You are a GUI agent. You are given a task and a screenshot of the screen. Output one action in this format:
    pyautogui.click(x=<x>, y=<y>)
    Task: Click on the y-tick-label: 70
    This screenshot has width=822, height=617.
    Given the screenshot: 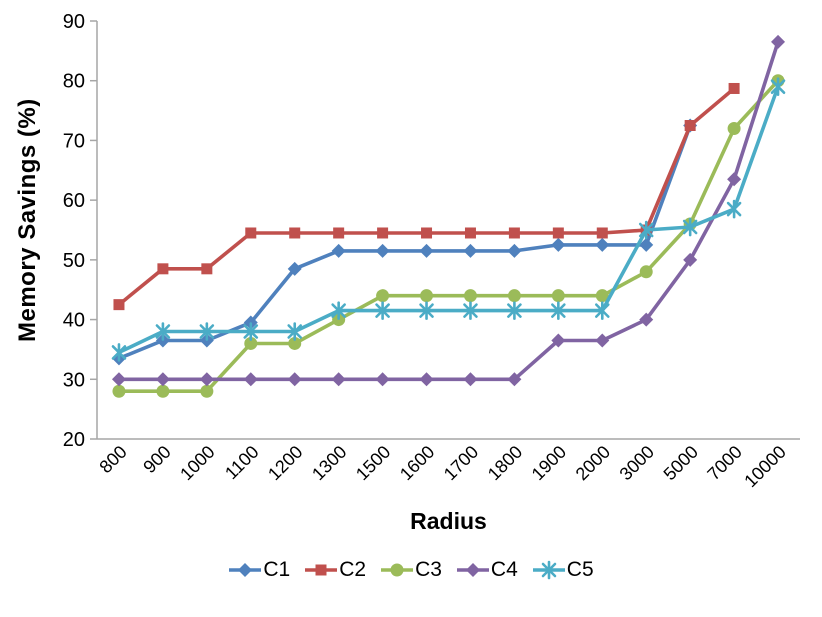 What is the action you would take?
    pyautogui.click(x=74, y=141)
    